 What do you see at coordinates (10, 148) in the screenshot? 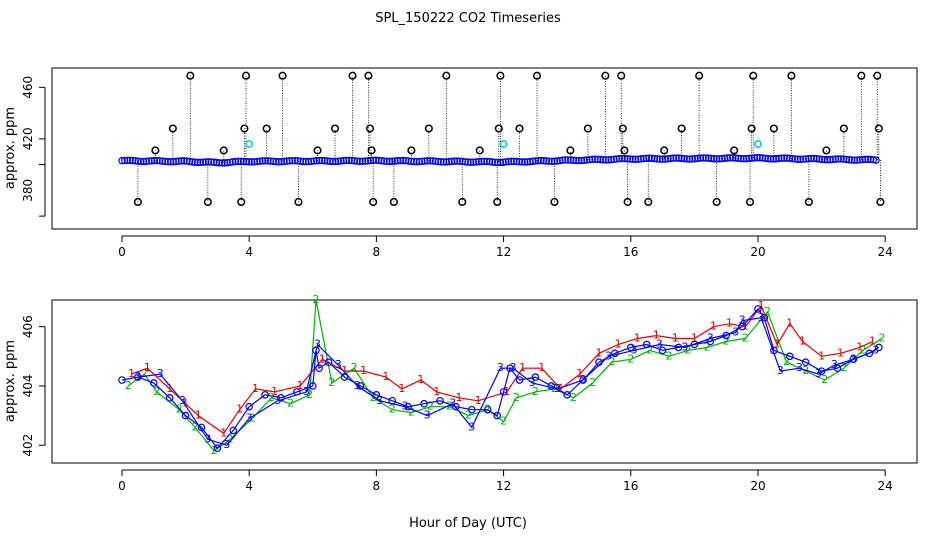
I see `panel-top-ylabel: approx. ppm` at bounding box center [10, 148].